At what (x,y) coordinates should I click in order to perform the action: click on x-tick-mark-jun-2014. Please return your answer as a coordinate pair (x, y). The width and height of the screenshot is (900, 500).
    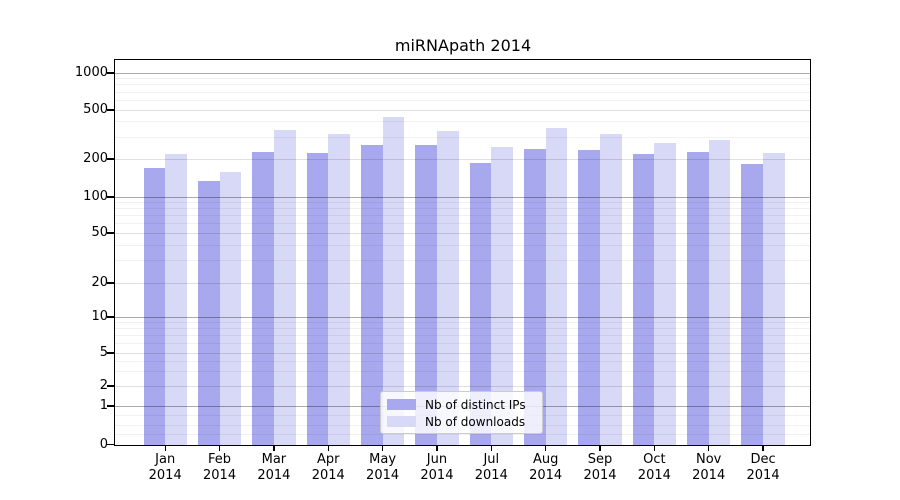
    Looking at the image, I should click on (437, 448).